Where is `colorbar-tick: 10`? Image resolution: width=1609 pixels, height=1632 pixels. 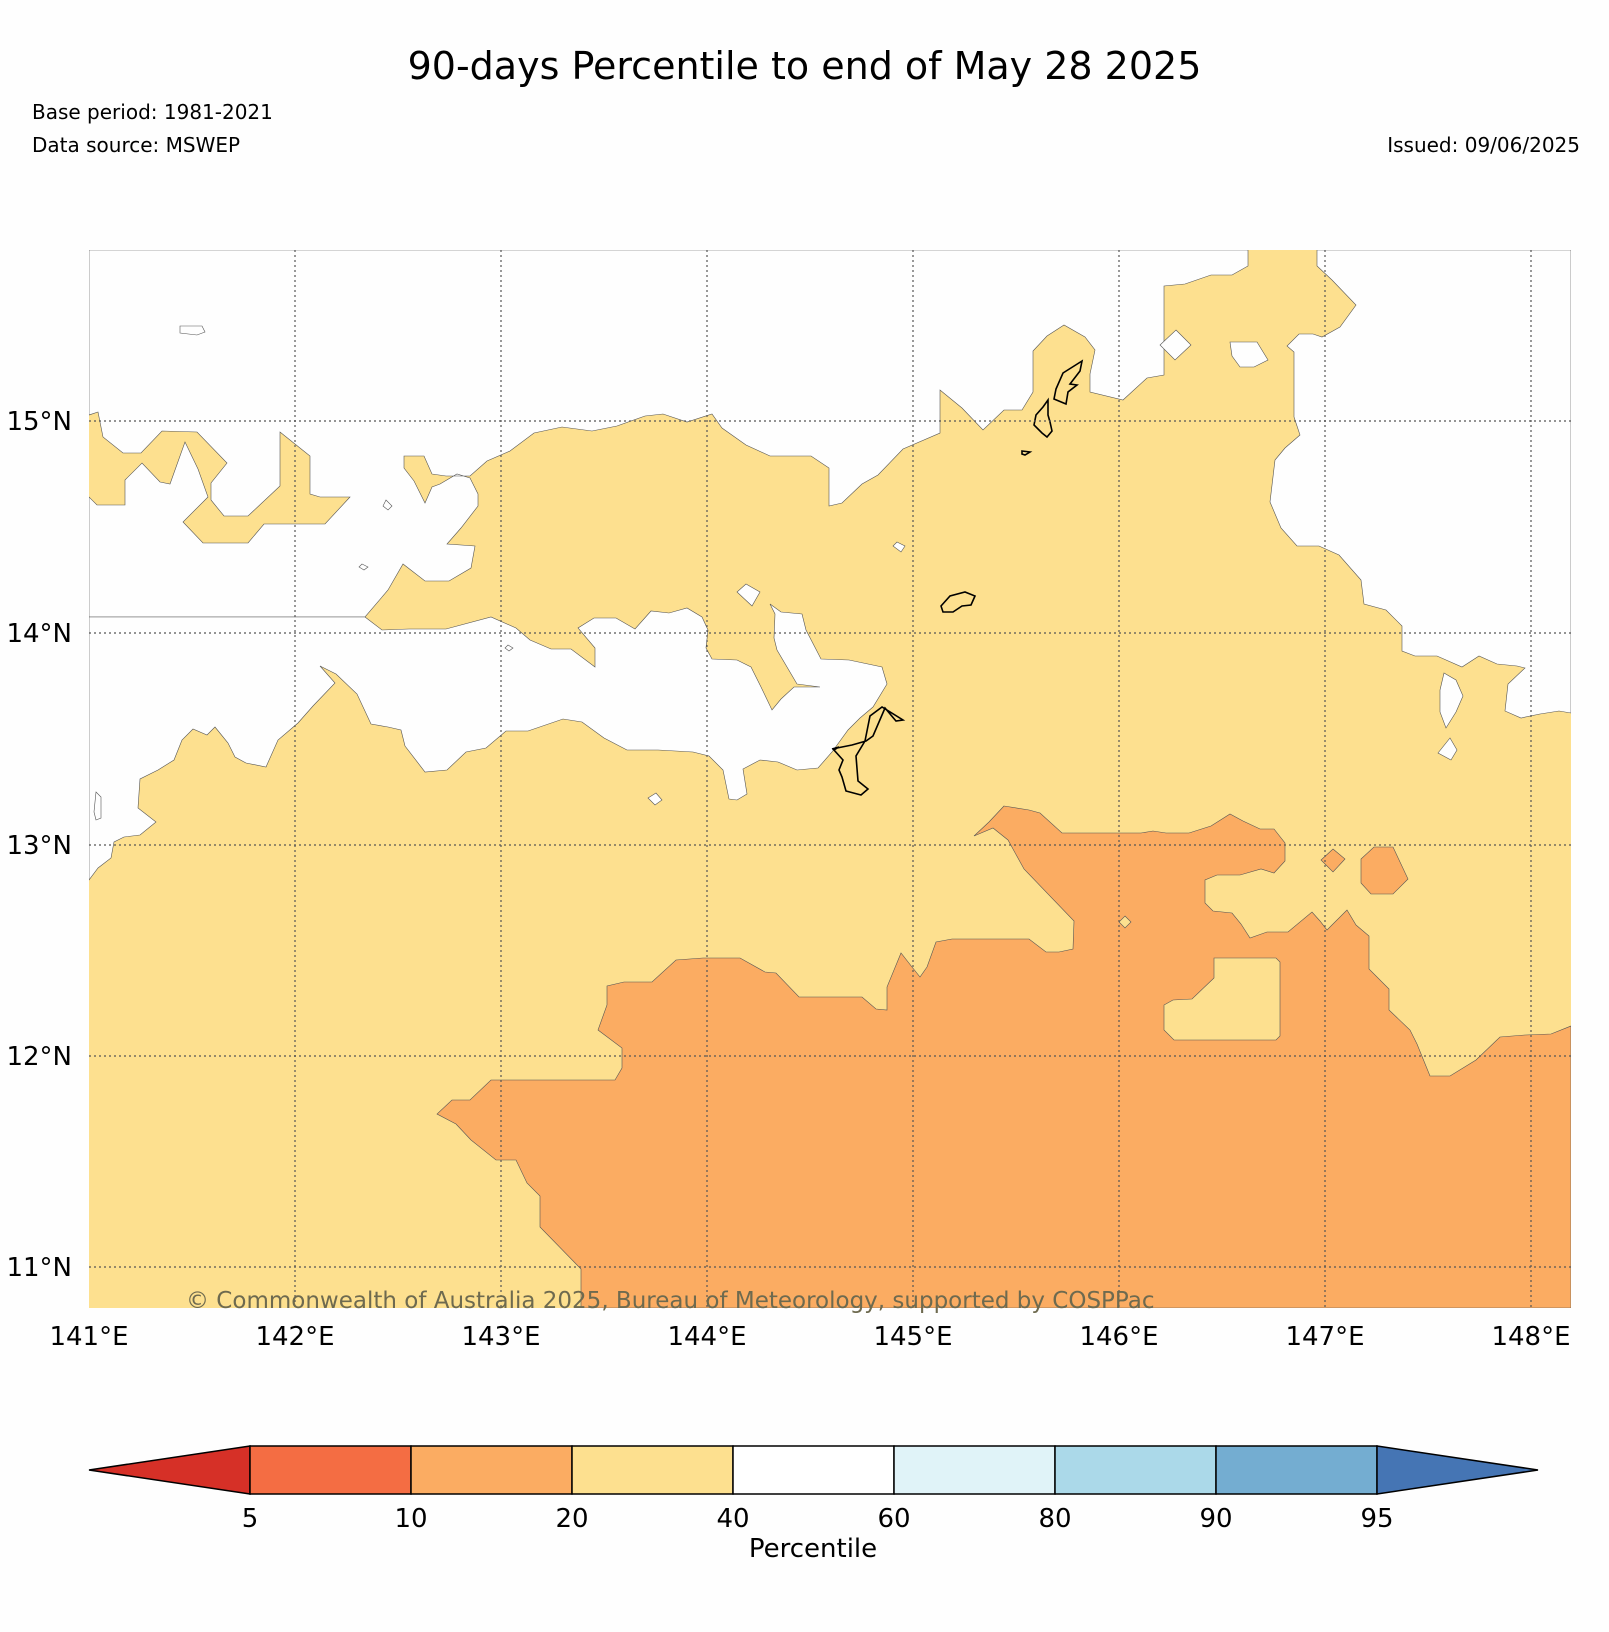 colorbar-tick: 10 is located at coordinates (410, 1519).